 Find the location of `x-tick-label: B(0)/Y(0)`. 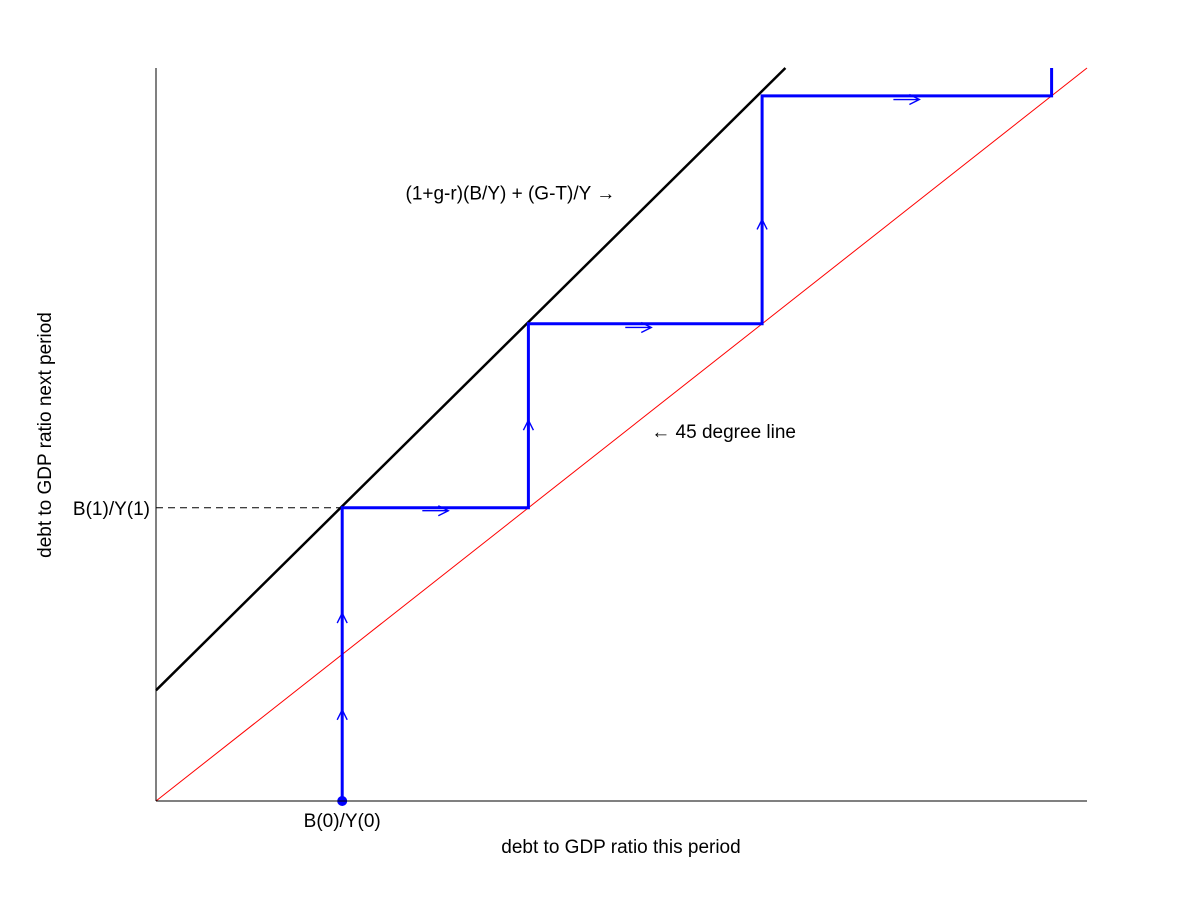

x-tick-label: B(0)/Y(0) is located at coordinates (342, 821).